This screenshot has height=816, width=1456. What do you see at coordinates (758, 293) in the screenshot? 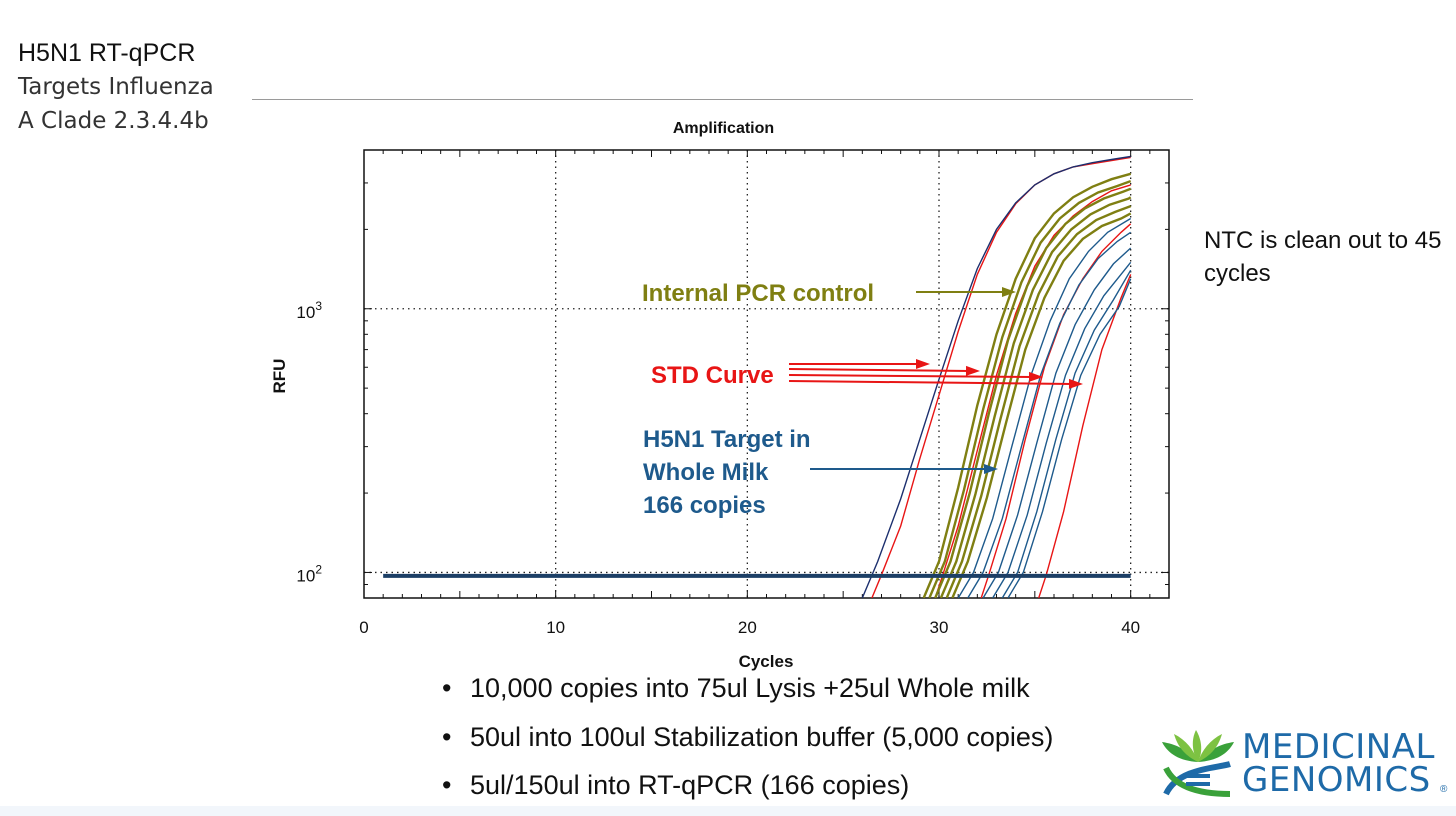
I see `annotation-ipc-label: Internal PCR control` at bounding box center [758, 293].